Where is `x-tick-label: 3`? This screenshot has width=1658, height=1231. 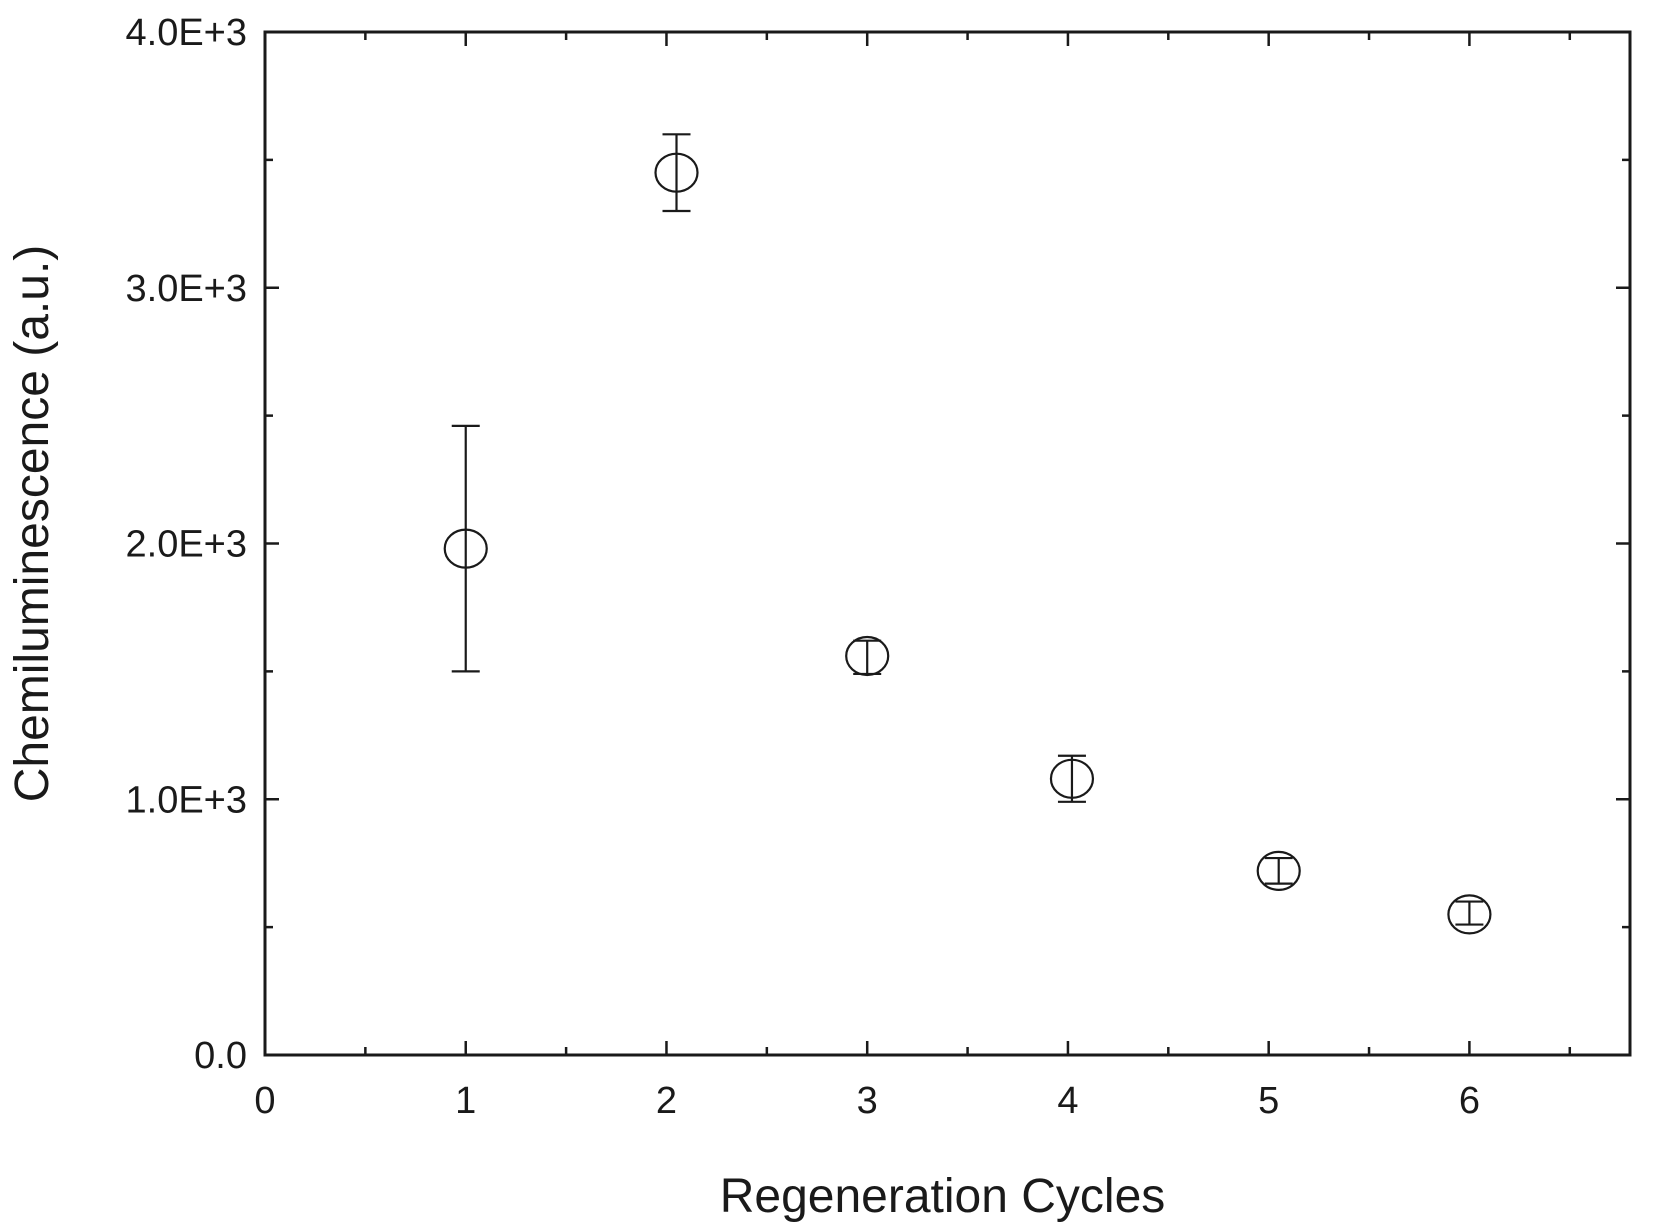 x-tick-label: 3 is located at coordinates (867, 1101).